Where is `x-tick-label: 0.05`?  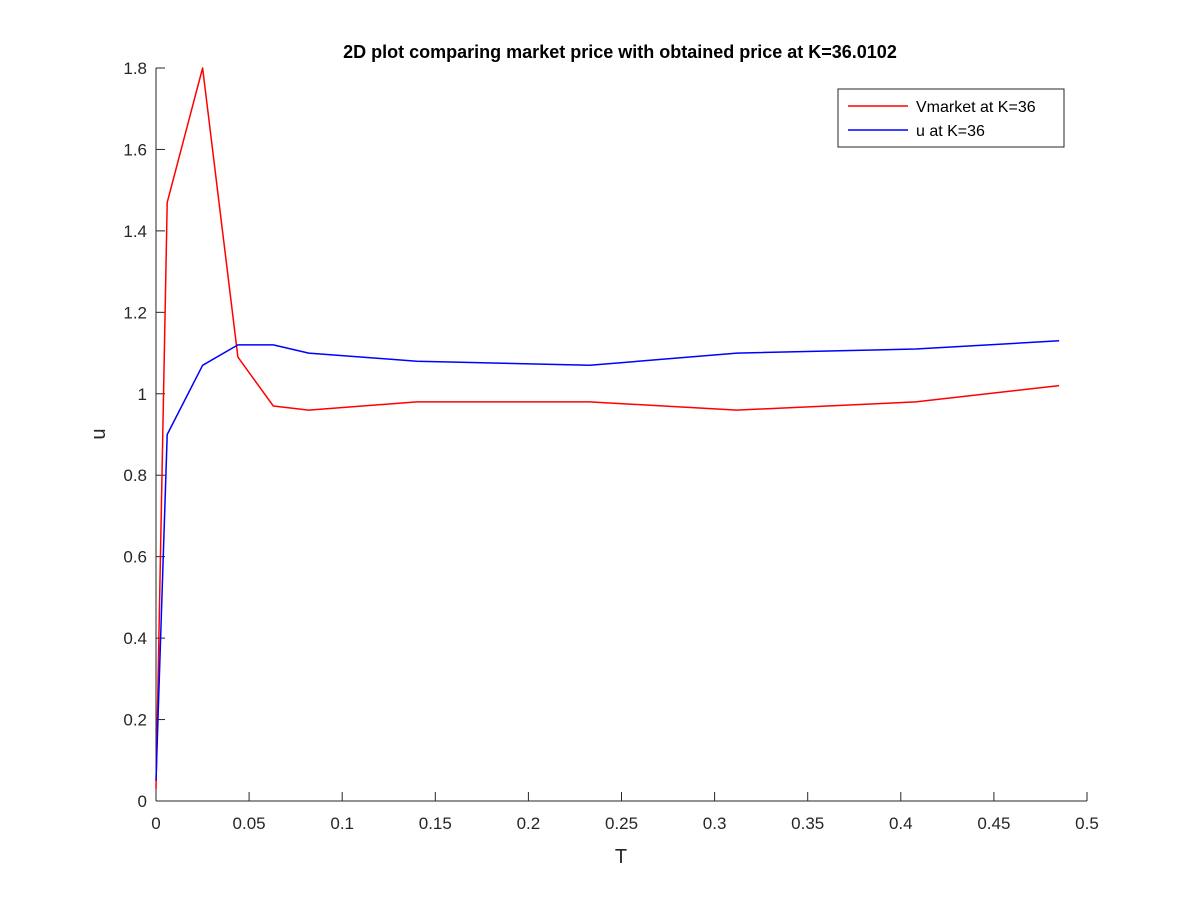 x-tick-label: 0.05 is located at coordinates (249, 823).